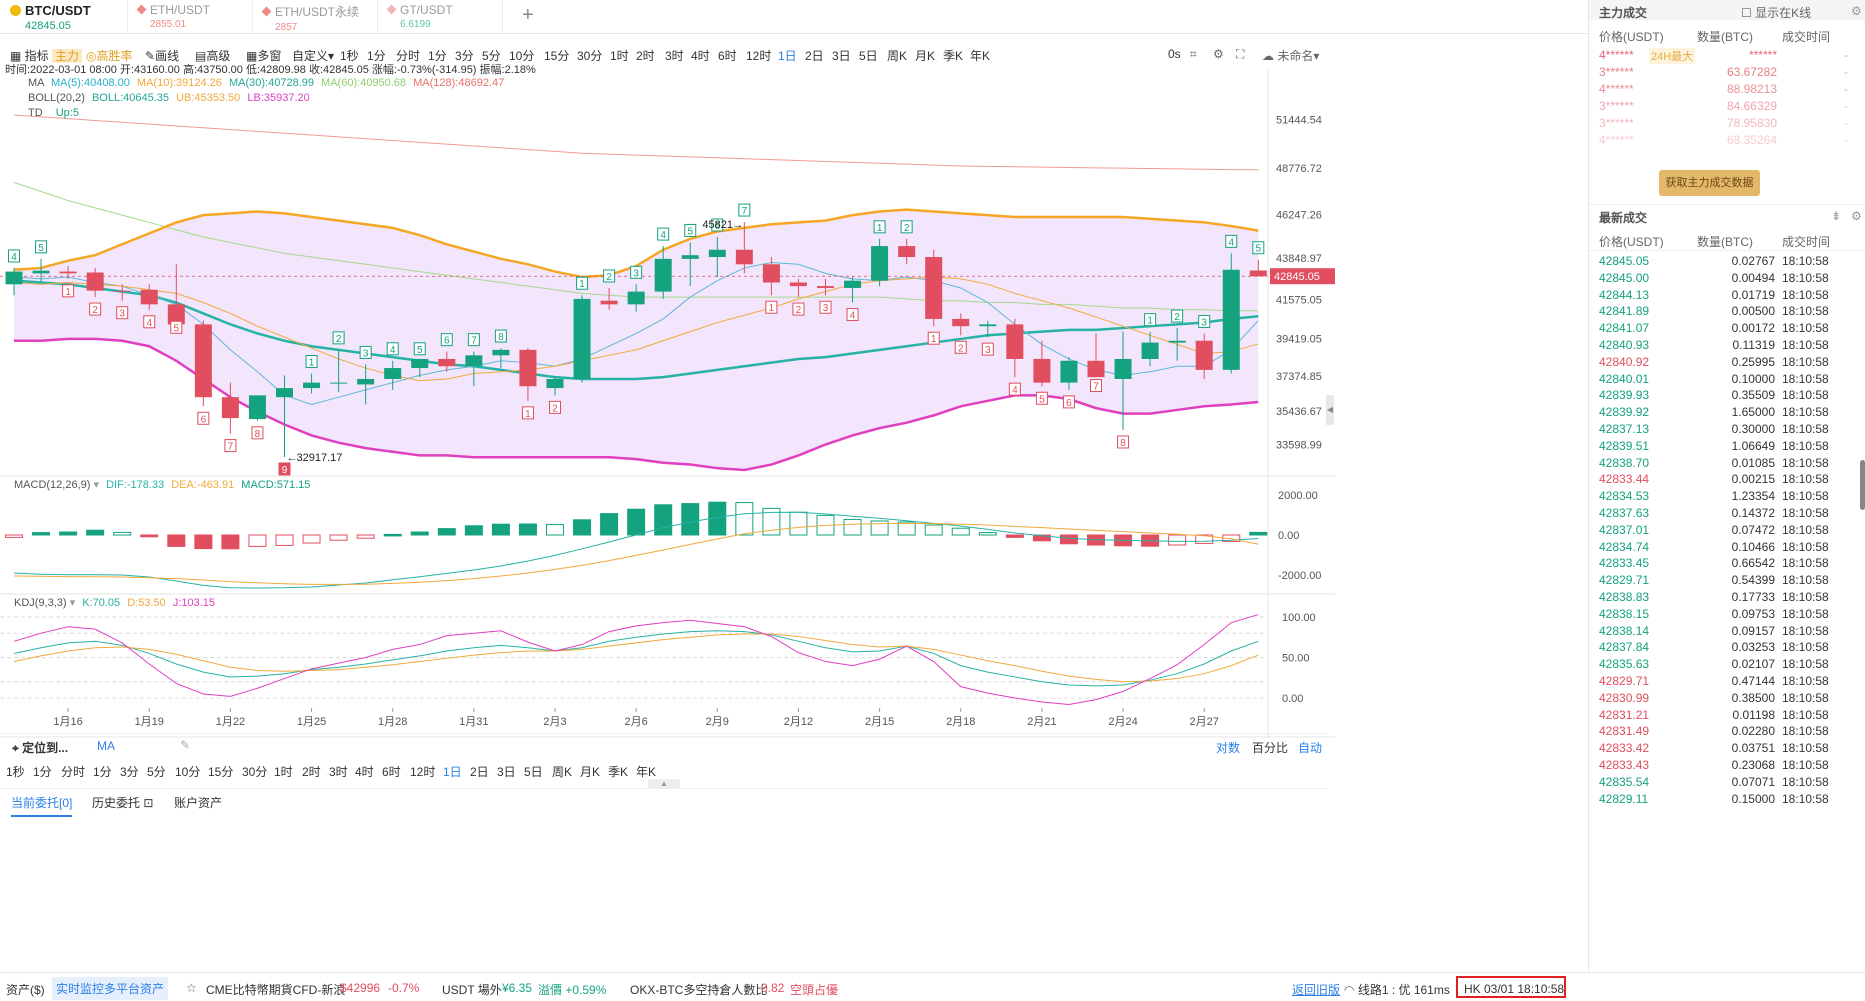 The width and height of the screenshot is (1865, 1001). What do you see at coordinates (700, 56) in the screenshot?
I see `period-12: 4时` at bounding box center [700, 56].